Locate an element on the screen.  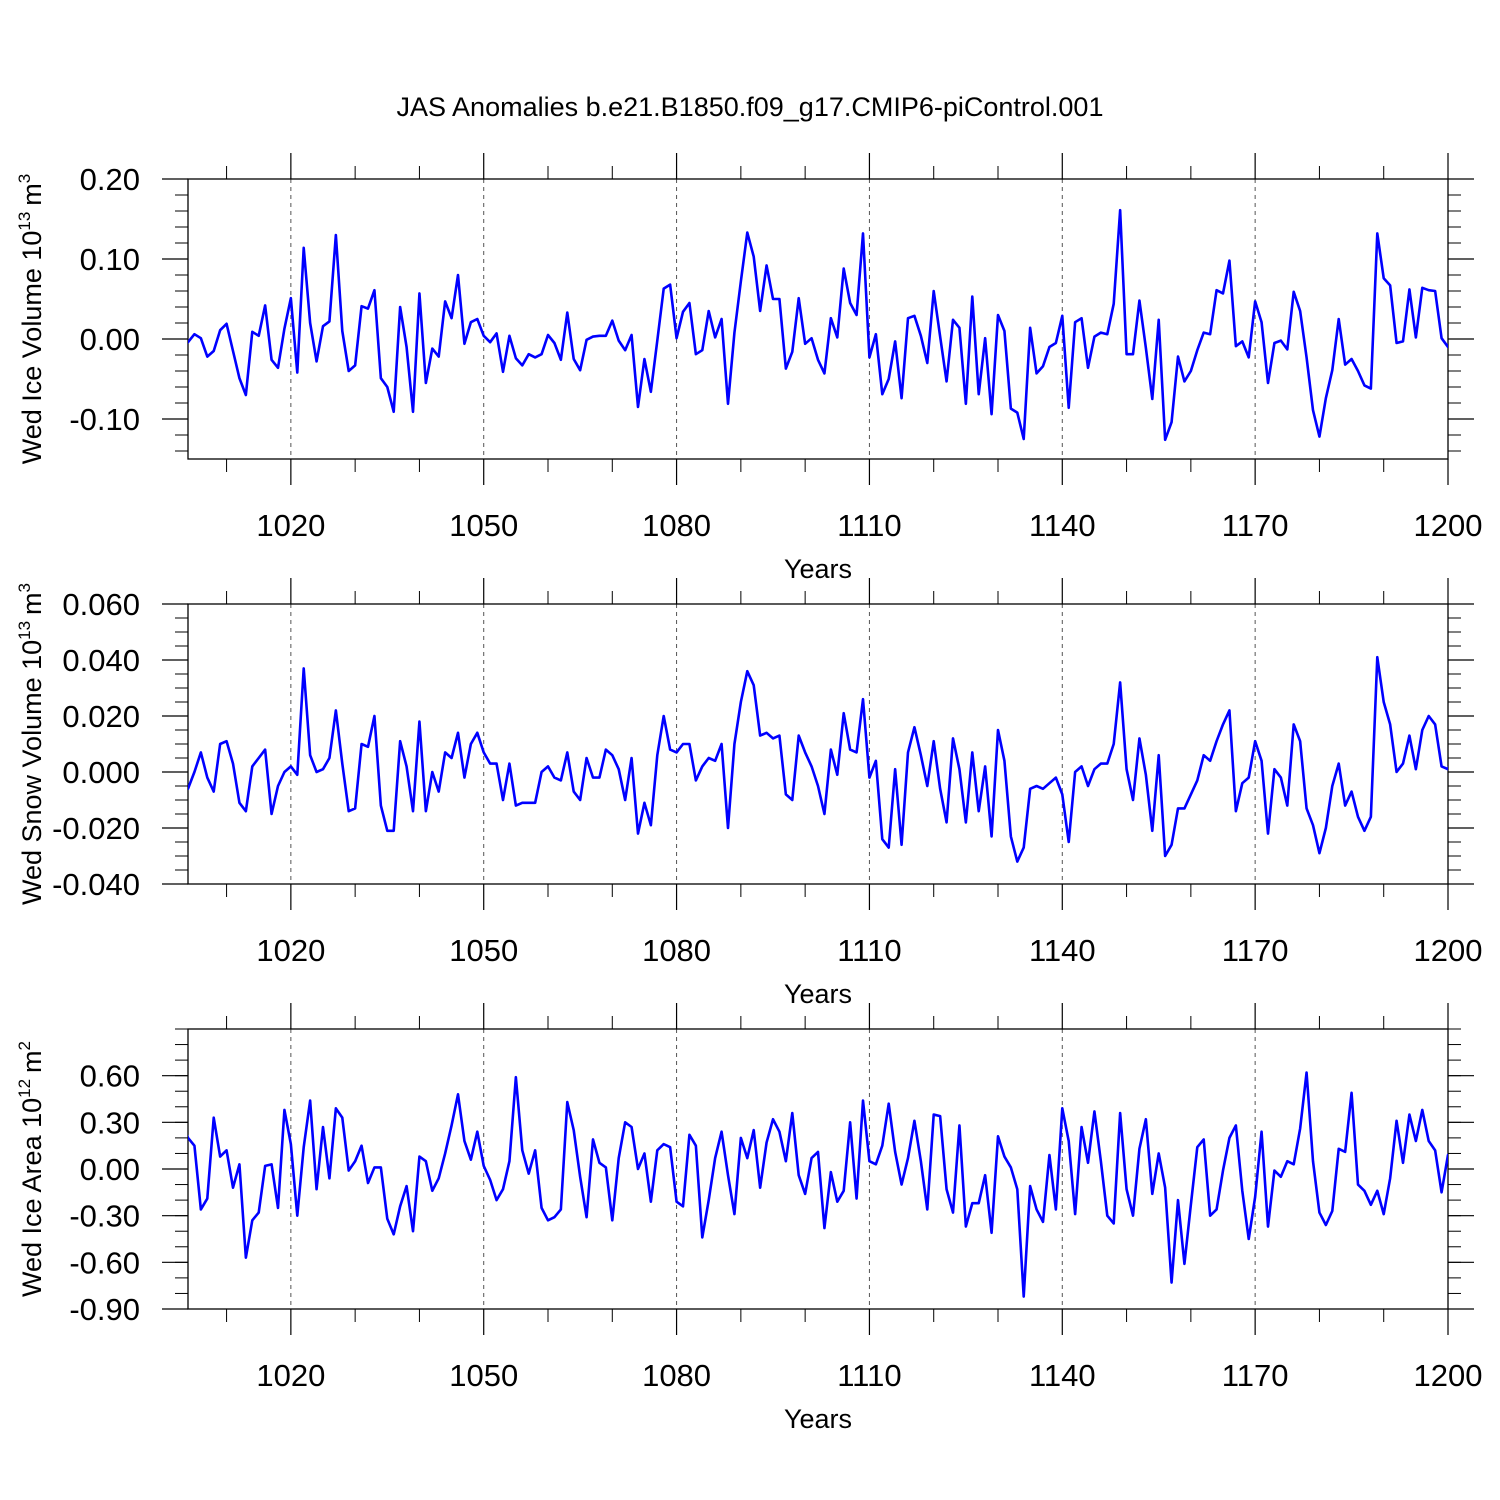
y-tick-label: 0.020 is located at coordinates (101, 716).